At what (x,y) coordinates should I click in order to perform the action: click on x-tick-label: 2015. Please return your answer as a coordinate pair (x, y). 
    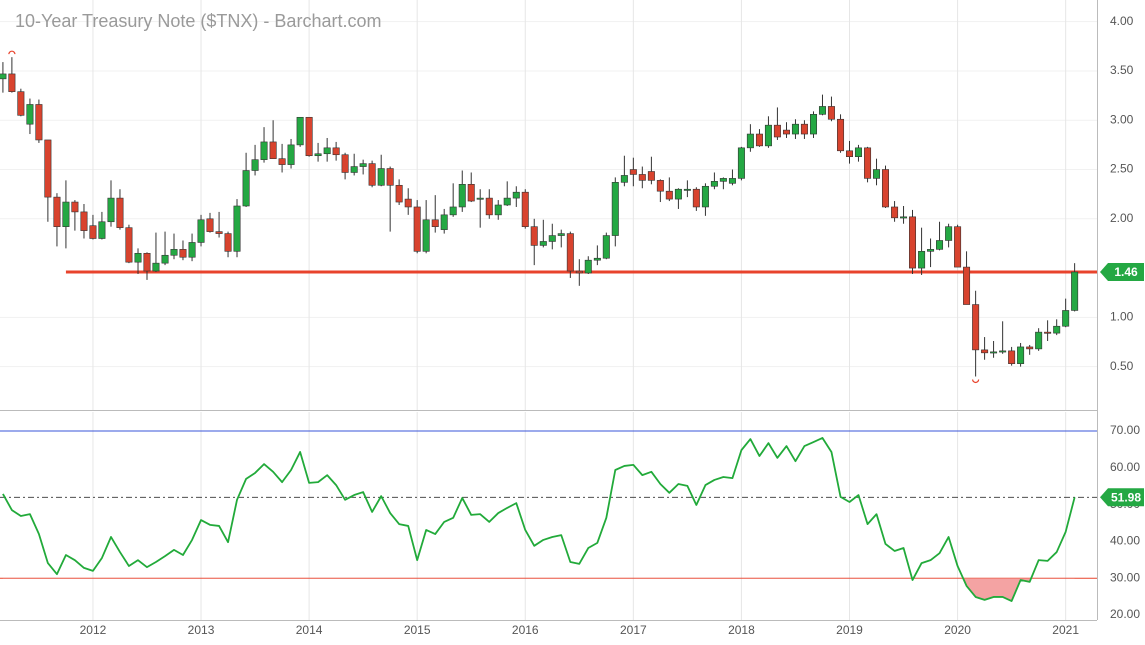
    Looking at the image, I should click on (417, 630).